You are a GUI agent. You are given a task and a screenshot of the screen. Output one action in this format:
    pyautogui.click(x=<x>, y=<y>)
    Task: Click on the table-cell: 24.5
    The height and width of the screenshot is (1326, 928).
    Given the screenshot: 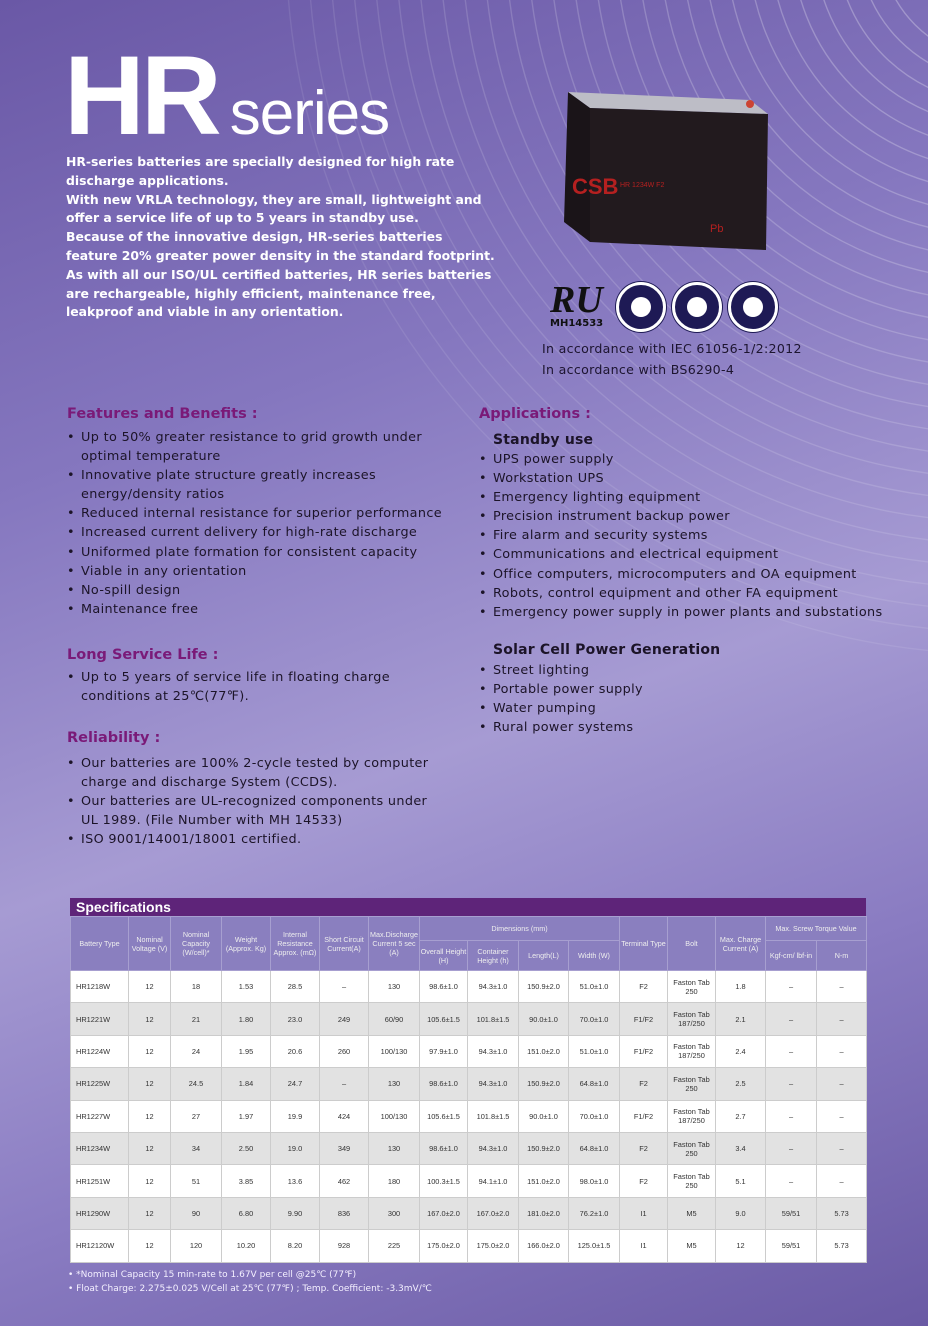 What is the action you would take?
    pyautogui.click(x=196, y=1084)
    